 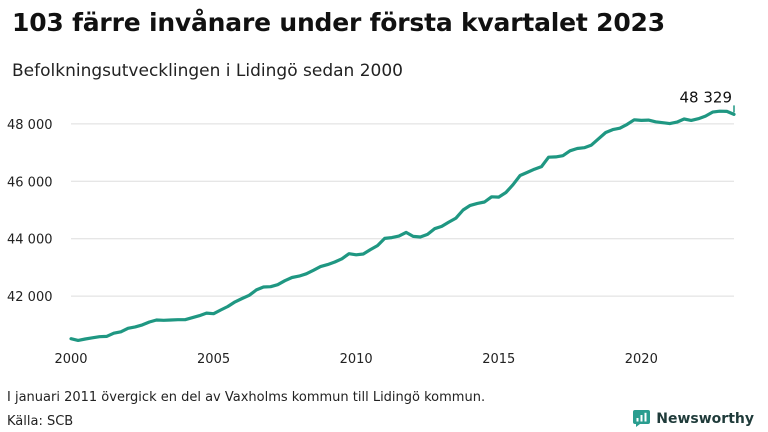 What do you see at coordinates (40, 421) in the screenshot?
I see `source-note: Källa: SCB` at bounding box center [40, 421].